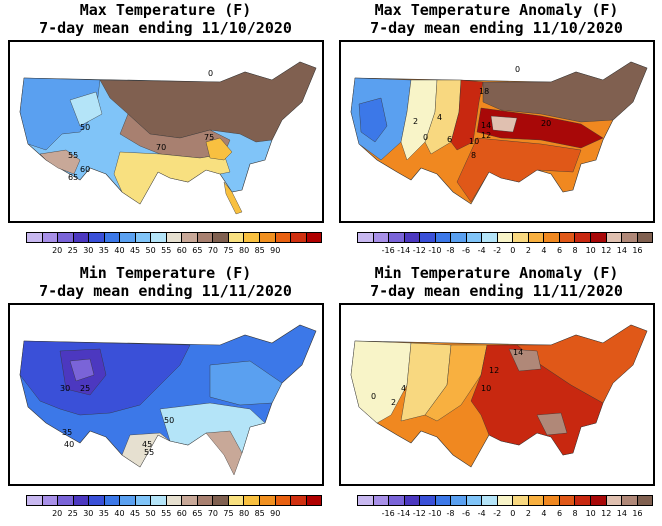 The width and height of the screenshot is (662, 526). Describe the element at coordinates (228, 250) in the screenshot. I see `scale-tick-label: 75` at that location.